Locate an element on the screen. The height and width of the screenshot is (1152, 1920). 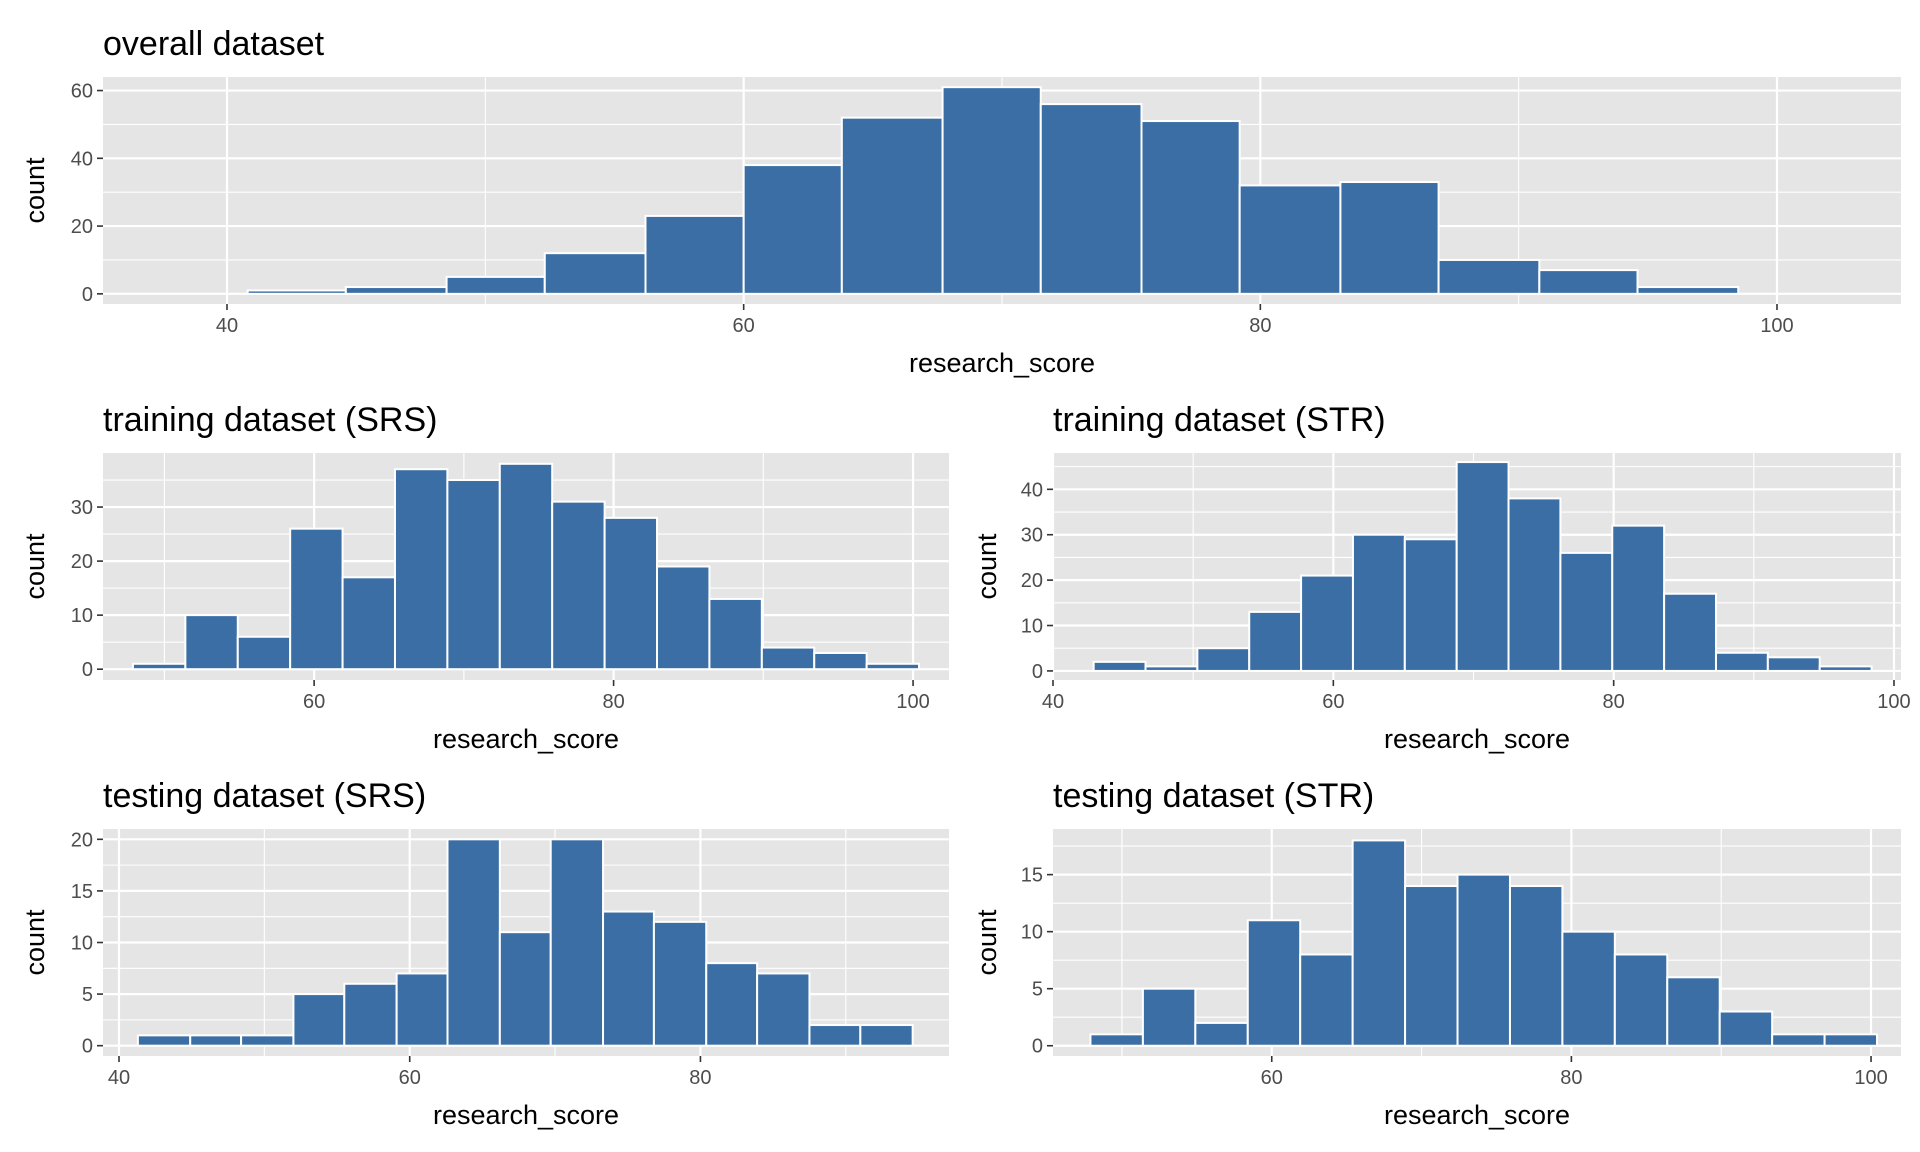
x-tick-label: 40 is located at coordinates (1053, 702).